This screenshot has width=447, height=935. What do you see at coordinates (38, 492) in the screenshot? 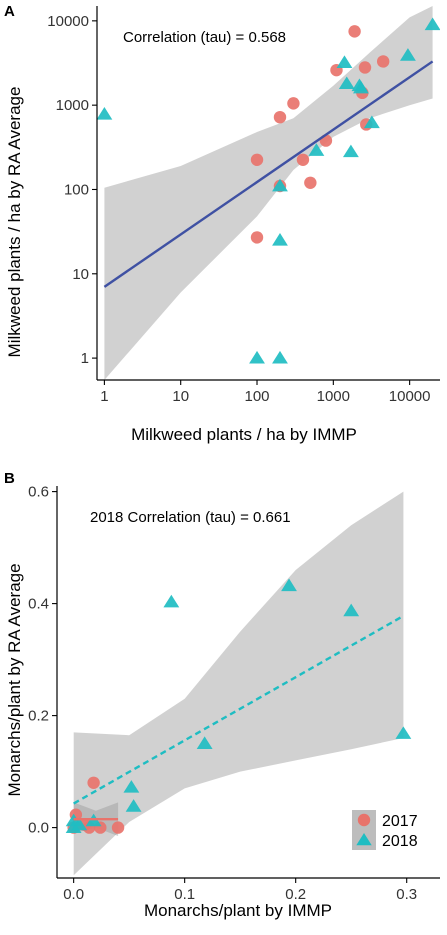
I see `panel-b-y-tick-label: 0.6` at bounding box center [38, 492].